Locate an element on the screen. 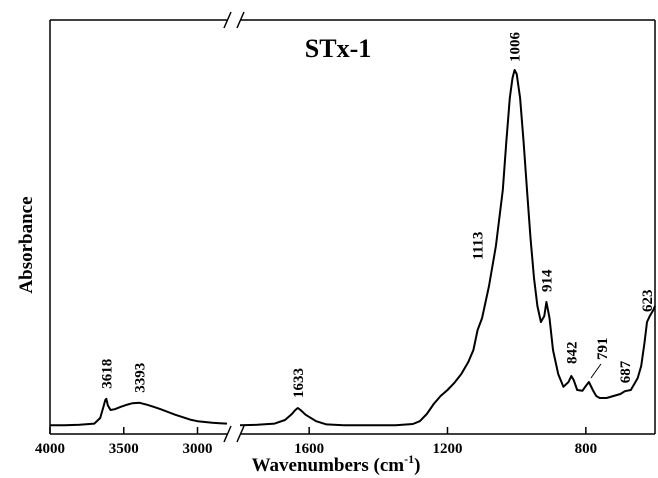 The image size is (658, 478). x-tick-label: 1600 is located at coordinates (309, 449).